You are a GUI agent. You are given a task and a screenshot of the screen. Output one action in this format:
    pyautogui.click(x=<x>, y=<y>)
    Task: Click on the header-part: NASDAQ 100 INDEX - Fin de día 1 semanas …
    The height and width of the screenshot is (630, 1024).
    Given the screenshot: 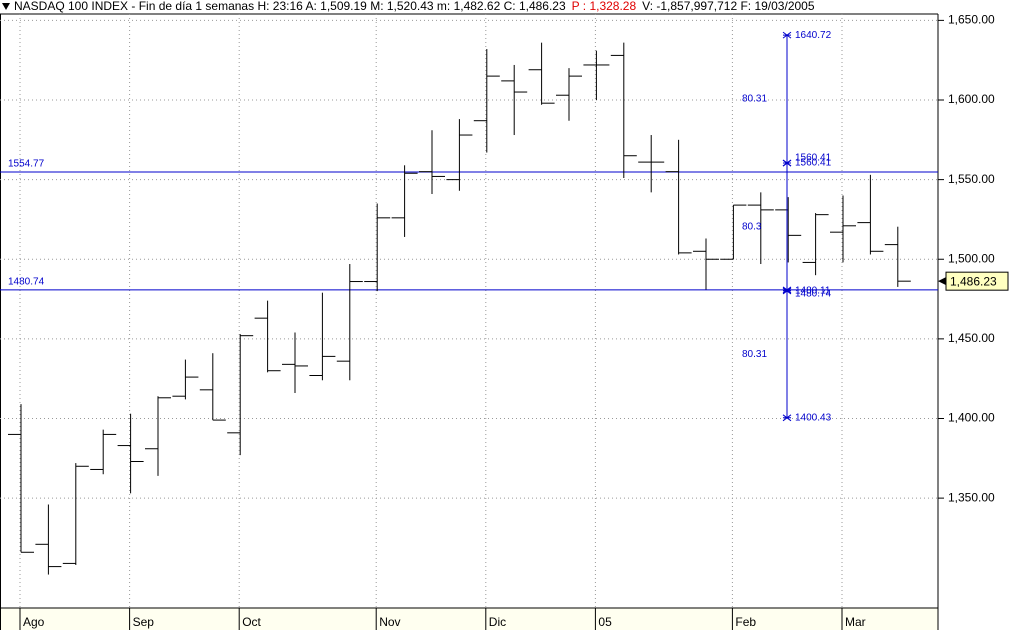 What is the action you would take?
    pyautogui.click(x=290, y=6)
    